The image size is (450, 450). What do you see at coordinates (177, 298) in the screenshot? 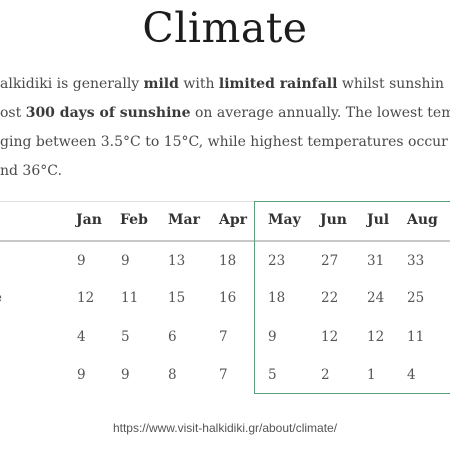
I see `table-cell: 15` at bounding box center [177, 298].